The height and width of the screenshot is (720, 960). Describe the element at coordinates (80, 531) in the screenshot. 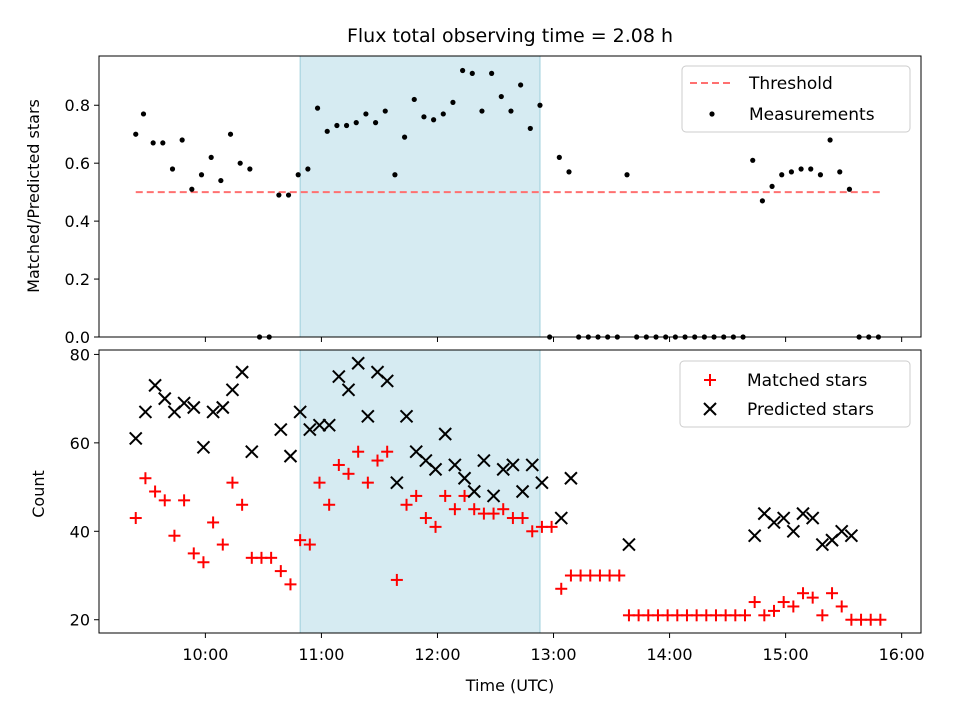

I see `bot-ytick-label: 40` at that location.